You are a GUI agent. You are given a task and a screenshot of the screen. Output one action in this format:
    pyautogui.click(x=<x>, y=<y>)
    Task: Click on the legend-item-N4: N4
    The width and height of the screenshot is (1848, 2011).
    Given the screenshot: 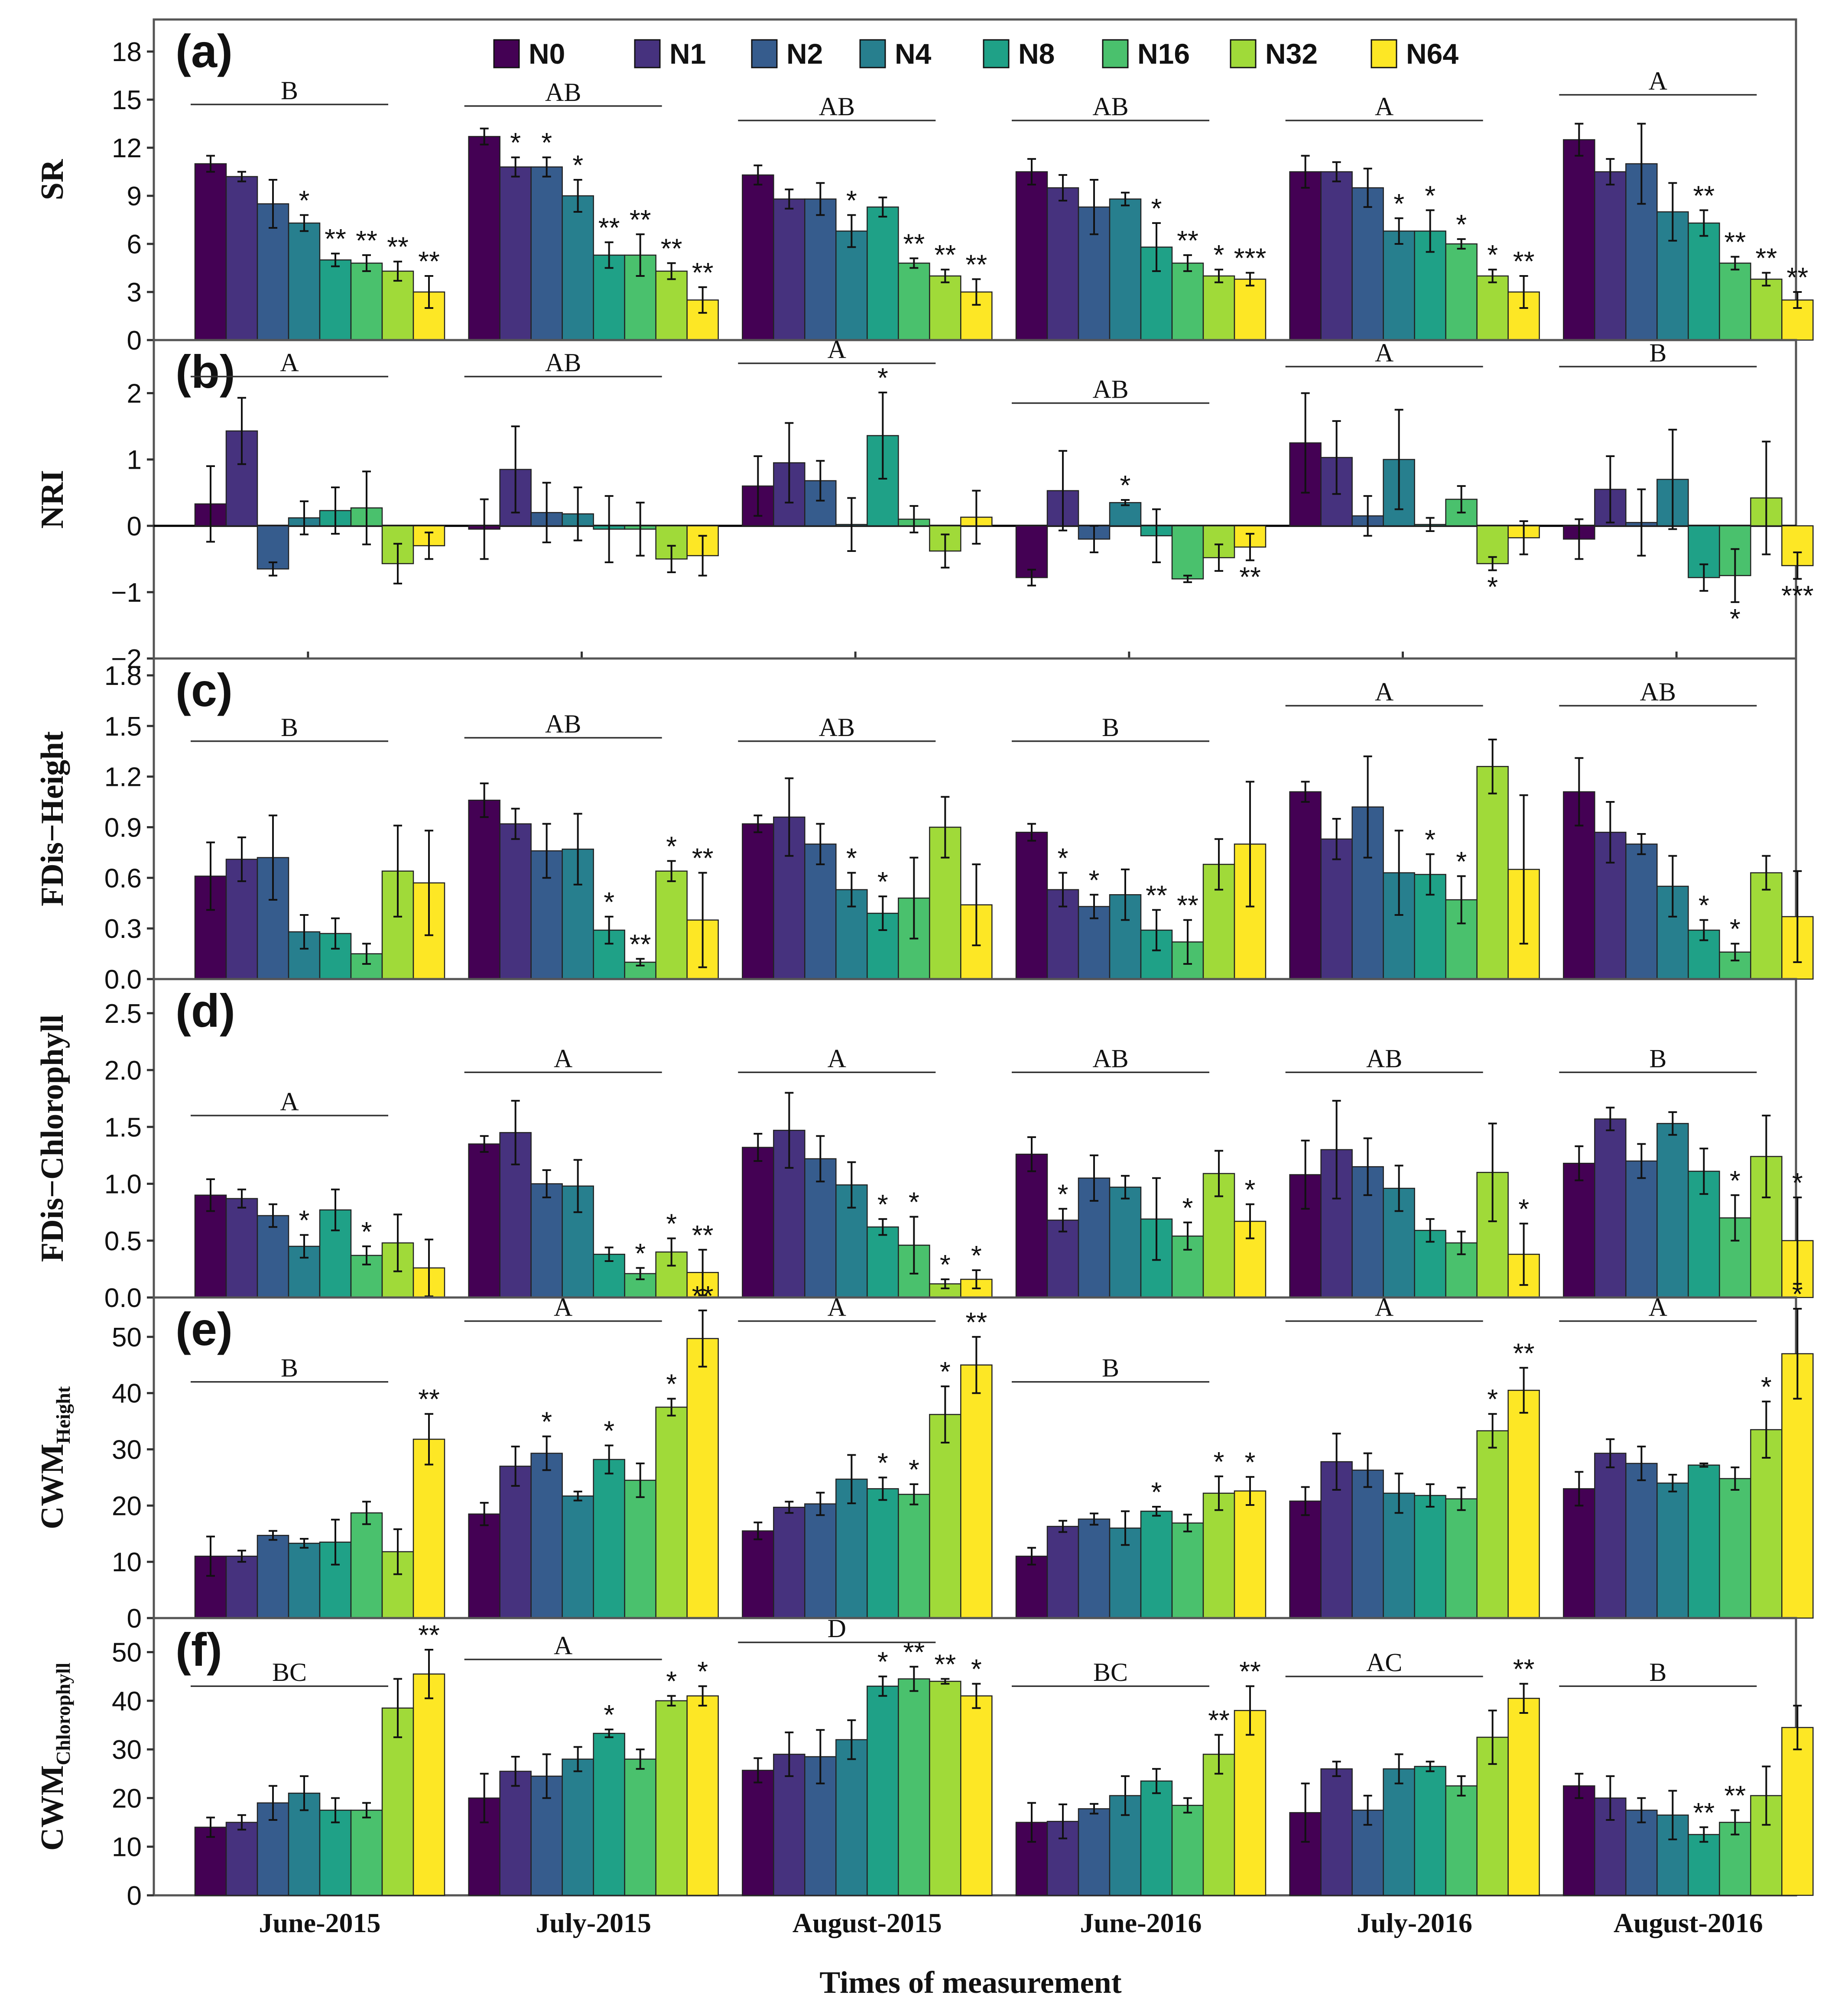 What is the action you would take?
    pyautogui.click(x=895, y=54)
    